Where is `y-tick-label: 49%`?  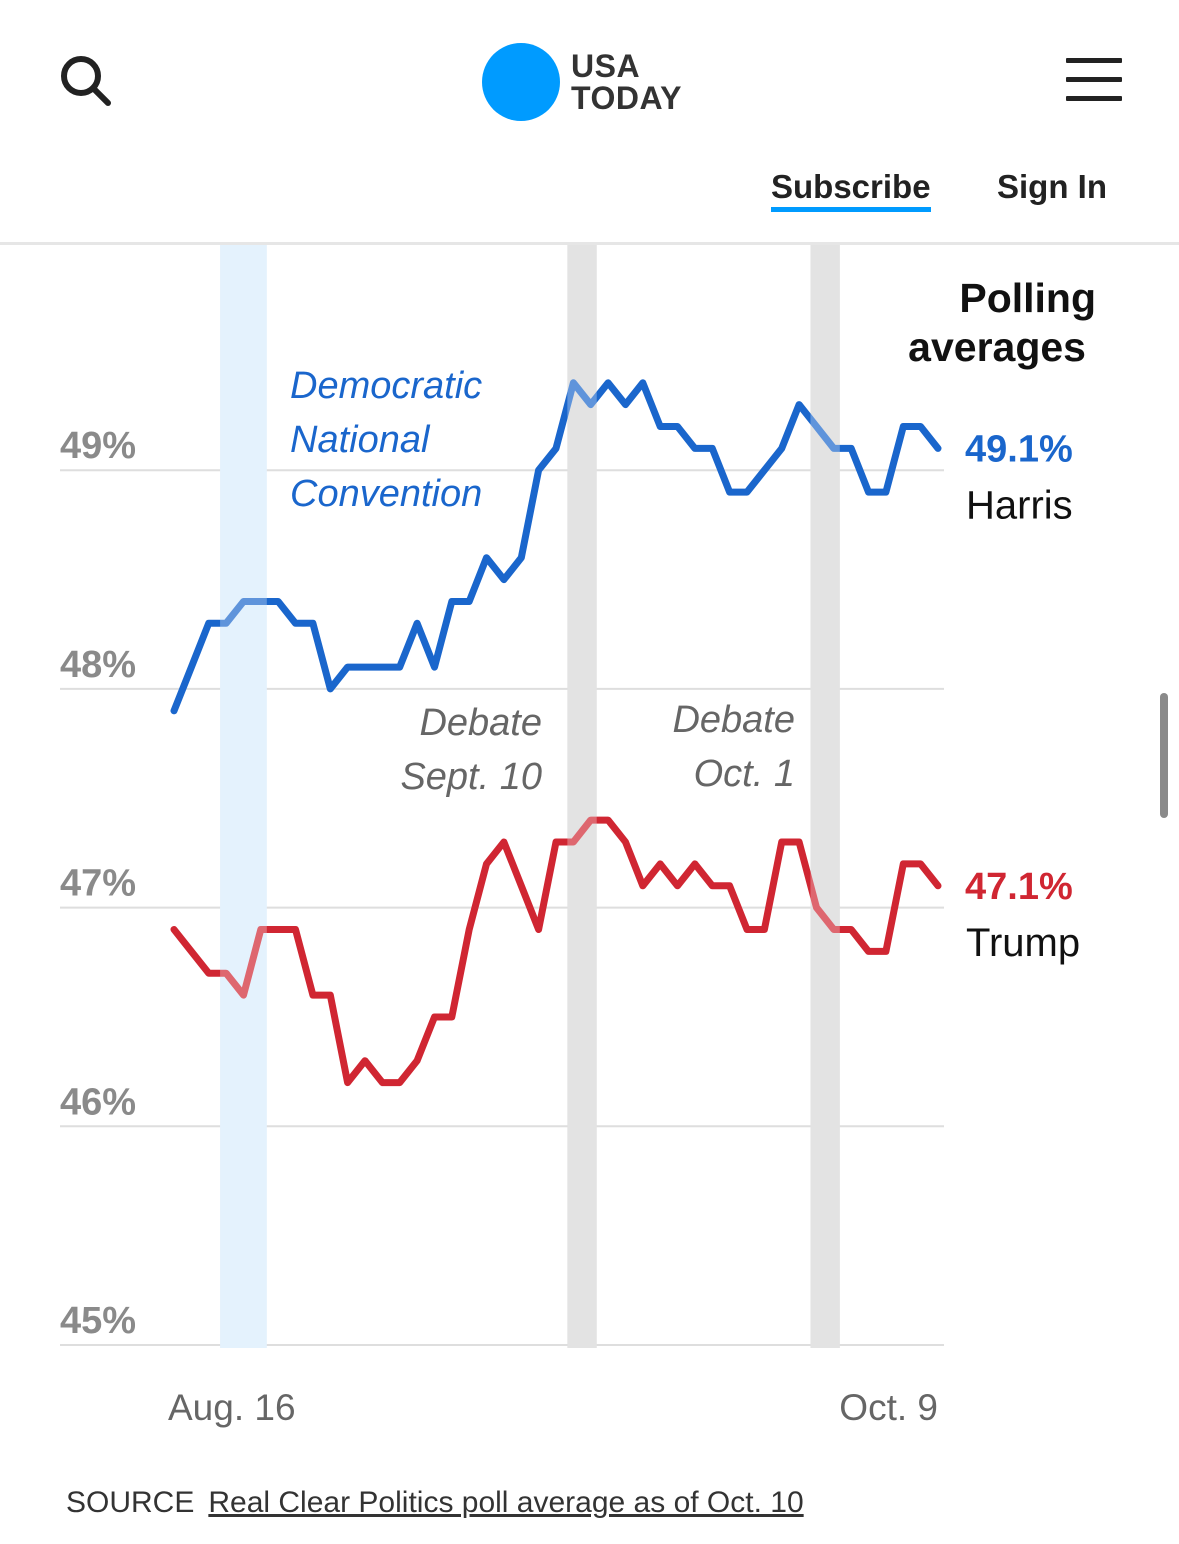
y-tick-label: 49% is located at coordinates (98, 446).